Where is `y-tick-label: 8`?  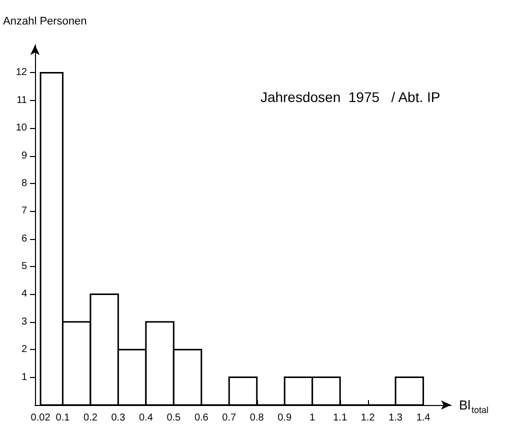 y-tick-label: 8 is located at coordinates (24, 183).